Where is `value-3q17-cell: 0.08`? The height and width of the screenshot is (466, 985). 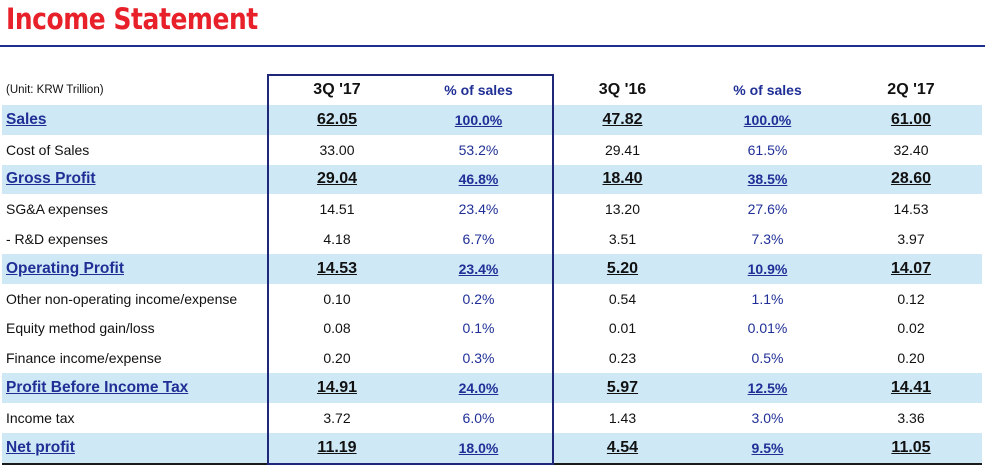
value-3q17-cell: 0.08 is located at coordinates (337, 328).